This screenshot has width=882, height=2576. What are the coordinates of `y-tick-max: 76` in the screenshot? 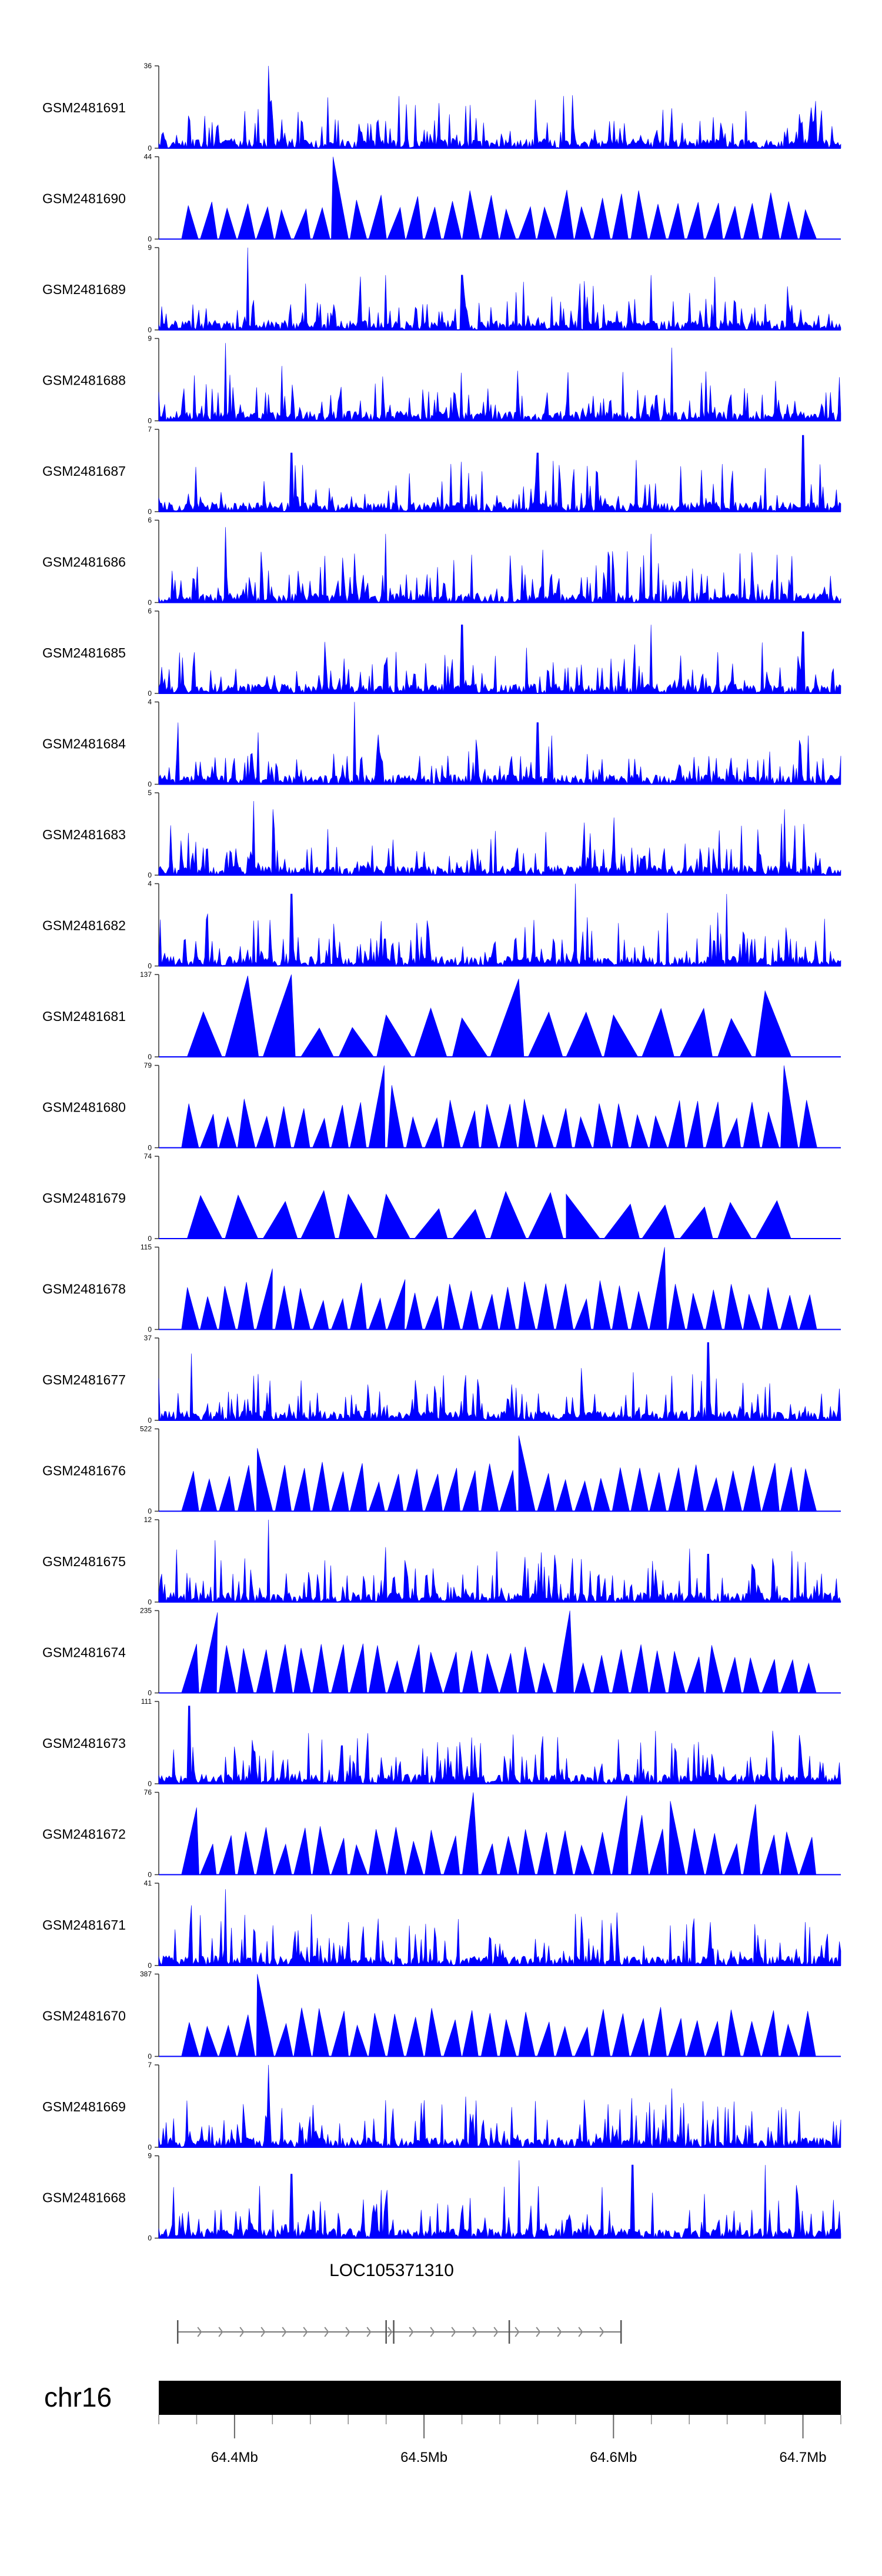 It's located at (148, 1792).